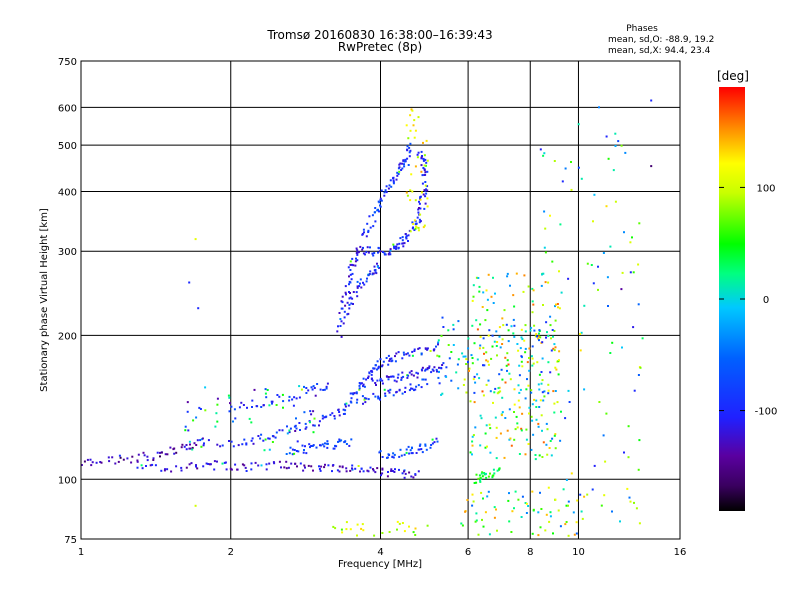 The image size is (800, 600). I want to click on y-tick-label: 600, so click(67, 108).